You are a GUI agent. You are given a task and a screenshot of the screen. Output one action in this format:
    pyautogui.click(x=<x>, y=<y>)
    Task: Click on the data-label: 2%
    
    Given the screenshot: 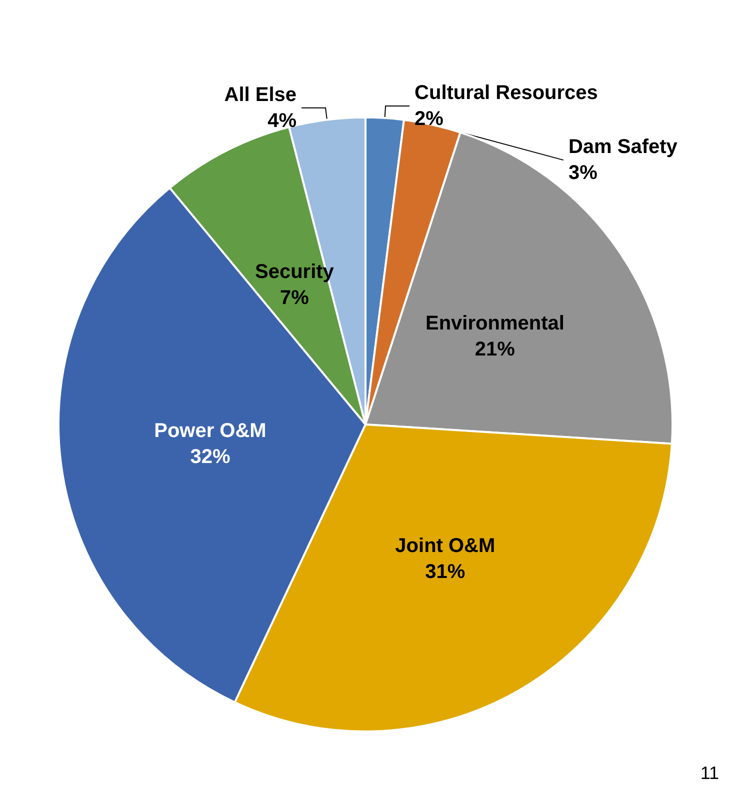 What is the action you would take?
    pyautogui.click(x=429, y=119)
    